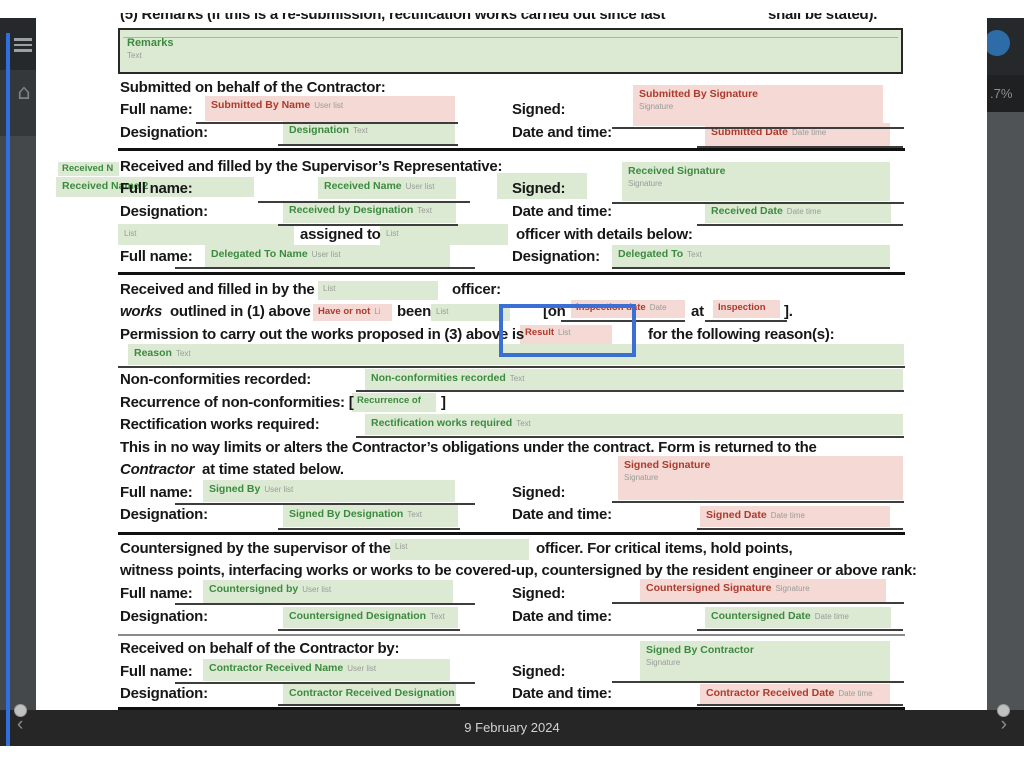 This screenshot has width=1024, height=768. What do you see at coordinates (394, 402) in the screenshot?
I see `field-recurrence: Recurrence of` at bounding box center [394, 402].